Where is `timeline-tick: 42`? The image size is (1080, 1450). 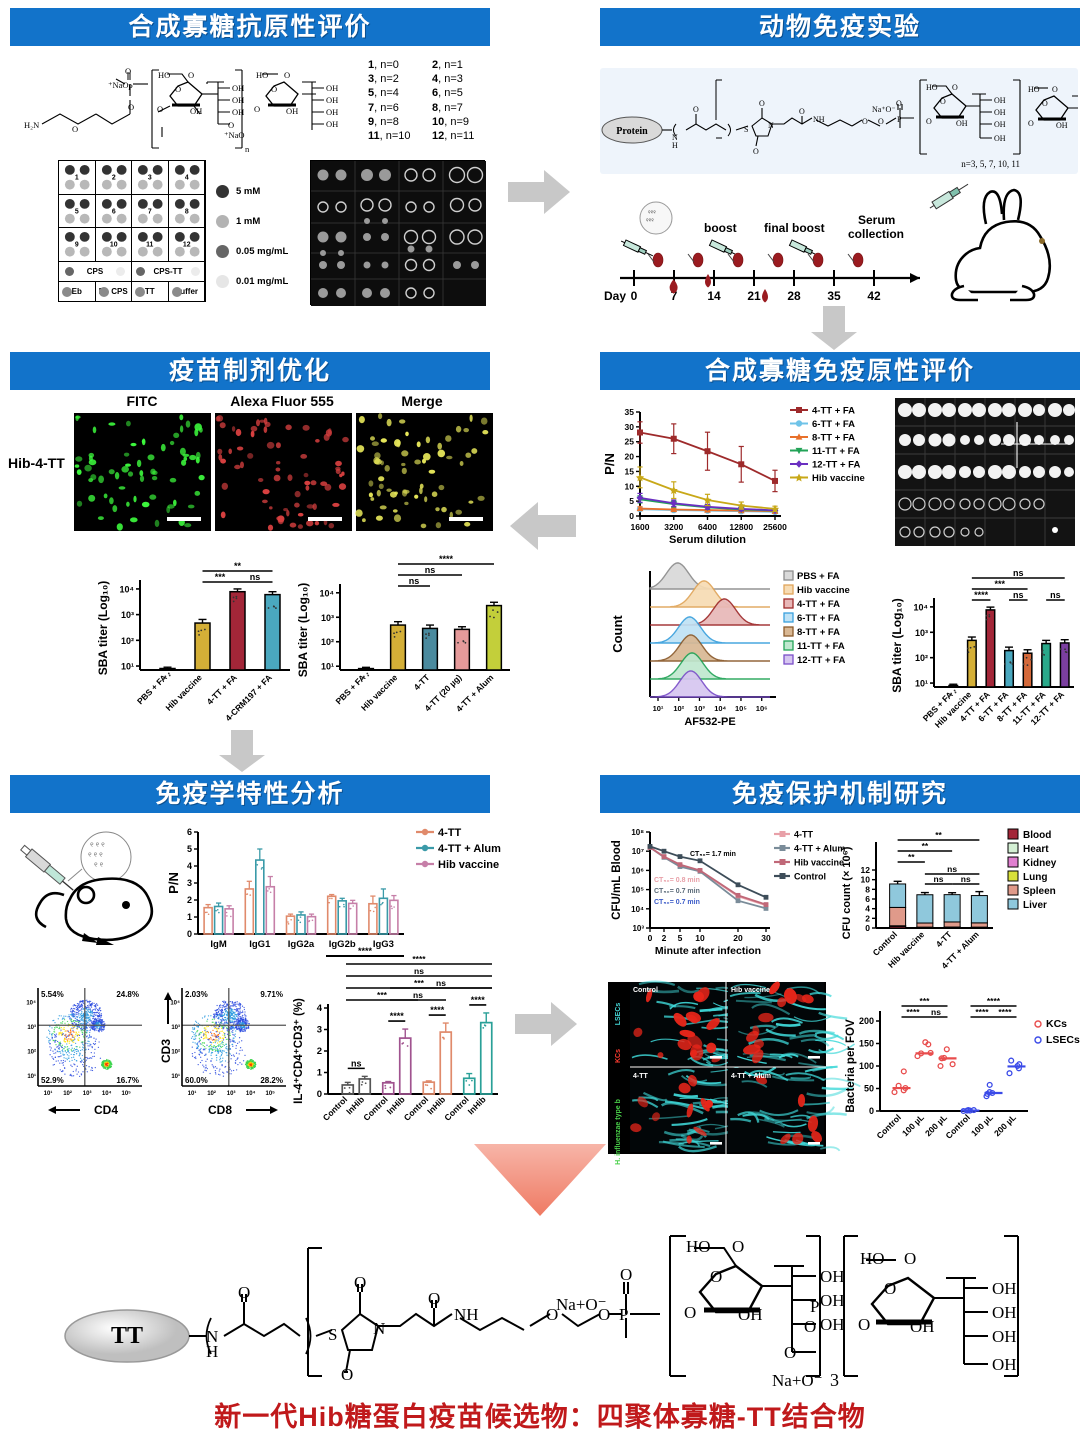 timeline-tick: 42 is located at coordinates (874, 296).